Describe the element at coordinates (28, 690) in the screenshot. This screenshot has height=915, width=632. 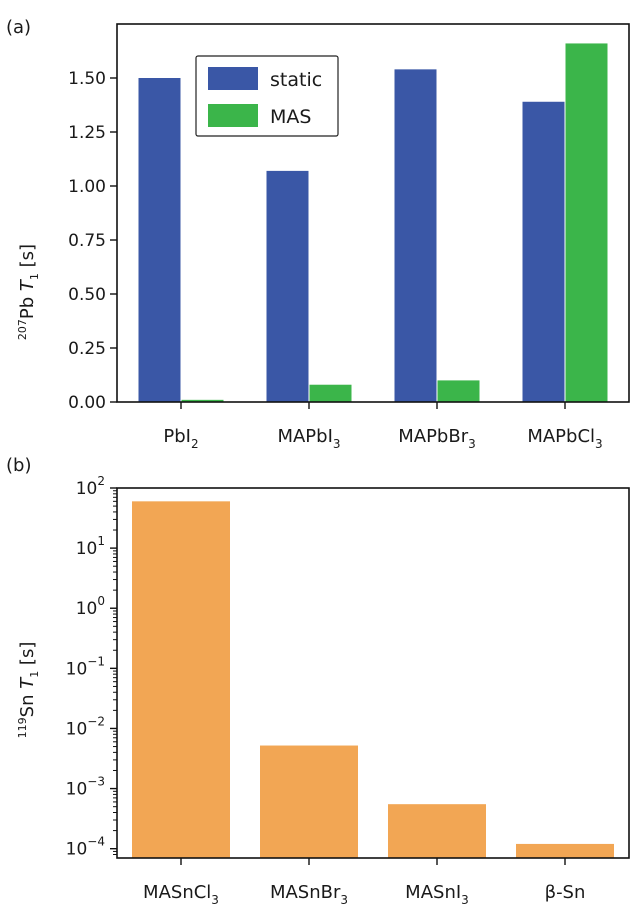
I see `panel-b-y-axis-label: 119Sn T1 [s]` at that location.